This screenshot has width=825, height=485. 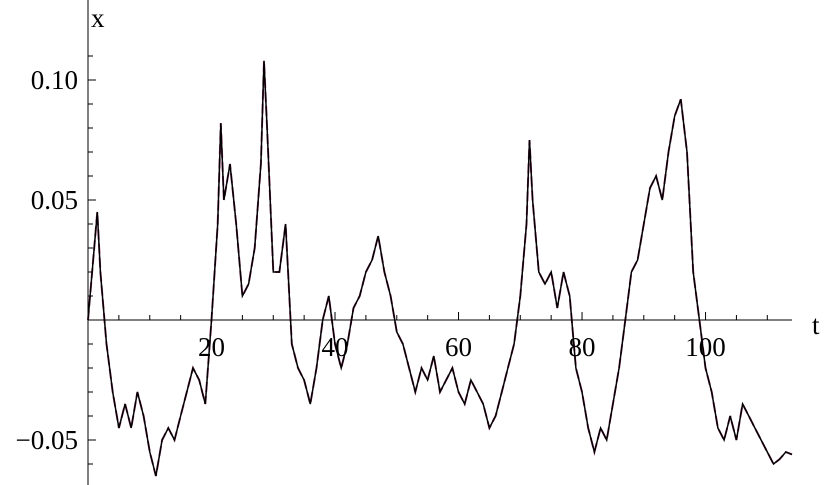 What do you see at coordinates (47, 440) in the screenshot?
I see `y-tick-label: −0.05` at bounding box center [47, 440].